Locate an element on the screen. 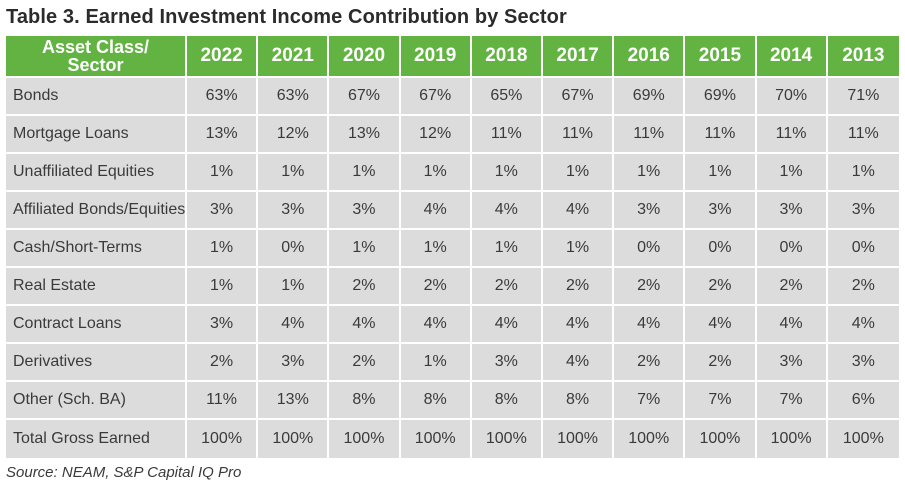 The height and width of the screenshot is (489, 905). header-year: 2015 is located at coordinates (721, 57).